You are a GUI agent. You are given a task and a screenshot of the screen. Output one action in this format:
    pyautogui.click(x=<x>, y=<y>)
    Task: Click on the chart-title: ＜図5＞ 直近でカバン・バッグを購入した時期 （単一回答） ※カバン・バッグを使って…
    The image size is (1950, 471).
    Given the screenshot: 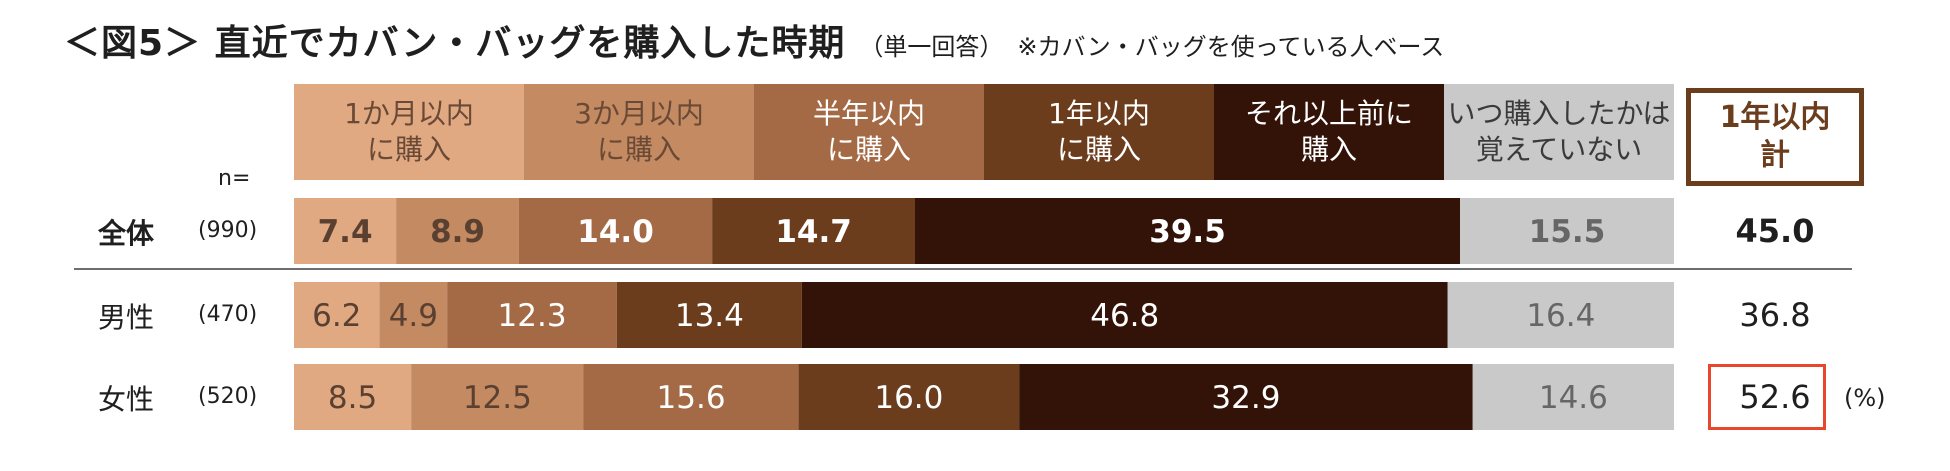 What is the action you would take?
    pyautogui.click(x=754, y=40)
    